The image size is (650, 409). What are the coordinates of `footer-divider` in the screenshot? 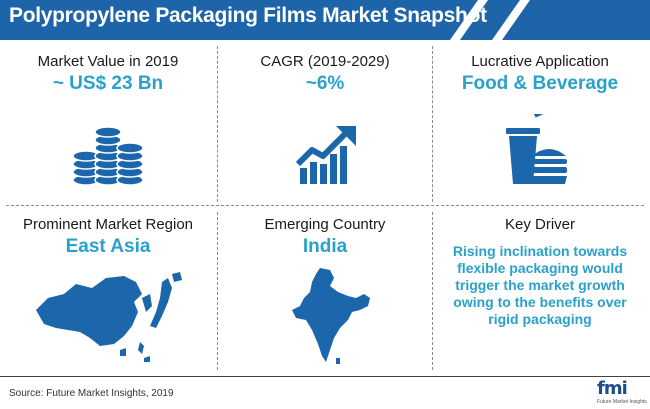 It's located at (325, 376).